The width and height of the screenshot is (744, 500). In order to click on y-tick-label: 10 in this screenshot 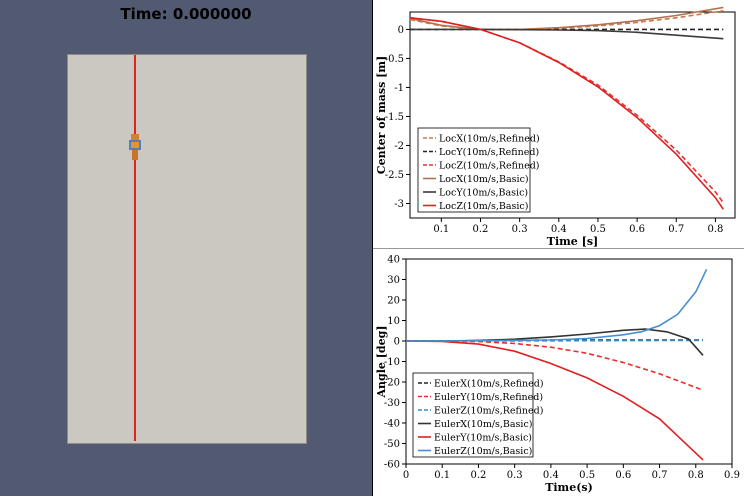, I will do `click(393, 321)`.